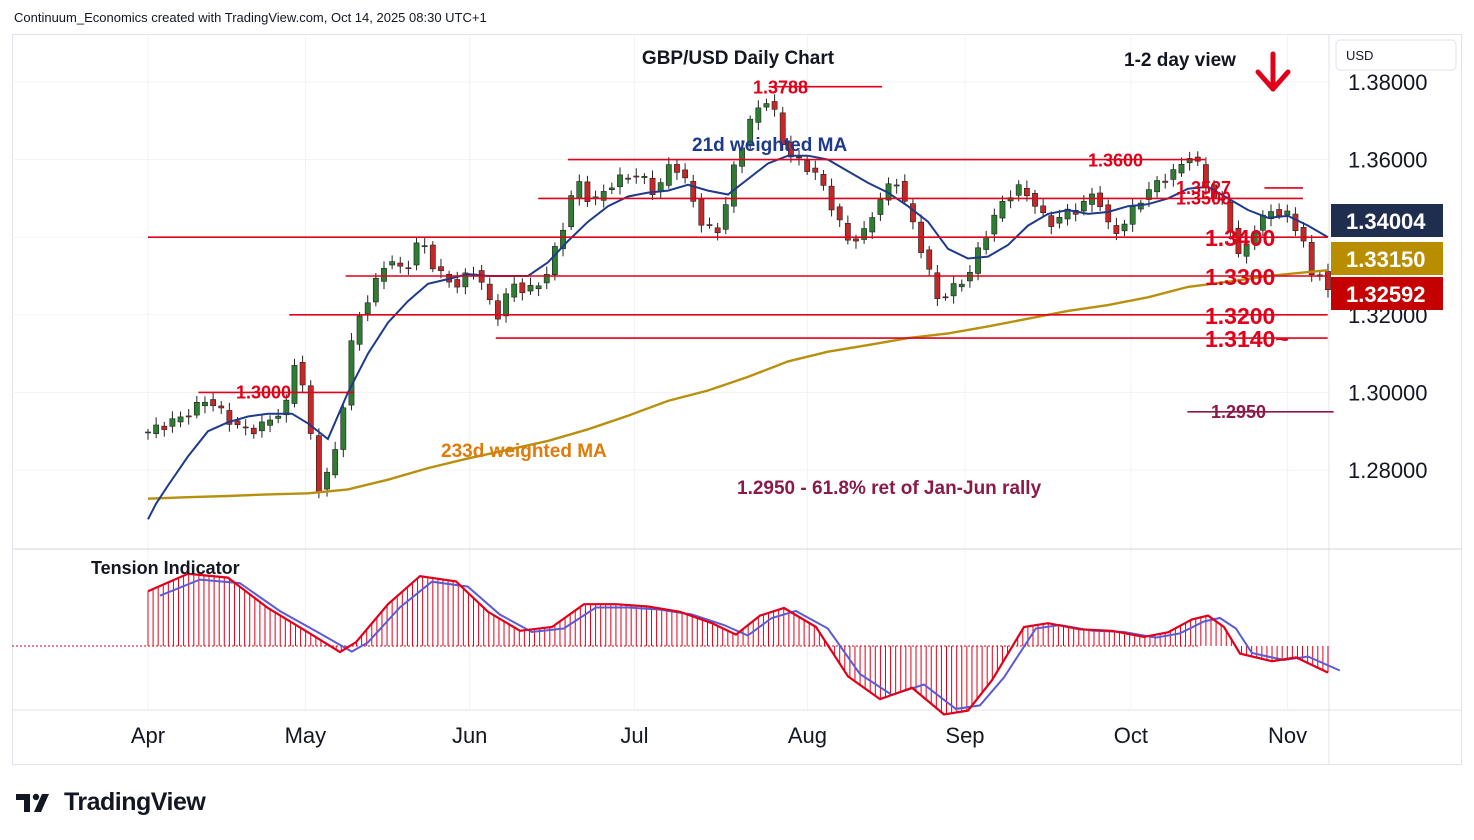 The image size is (1474, 840). I want to click on price-badge-text: 1.33150, so click(1386, 259).